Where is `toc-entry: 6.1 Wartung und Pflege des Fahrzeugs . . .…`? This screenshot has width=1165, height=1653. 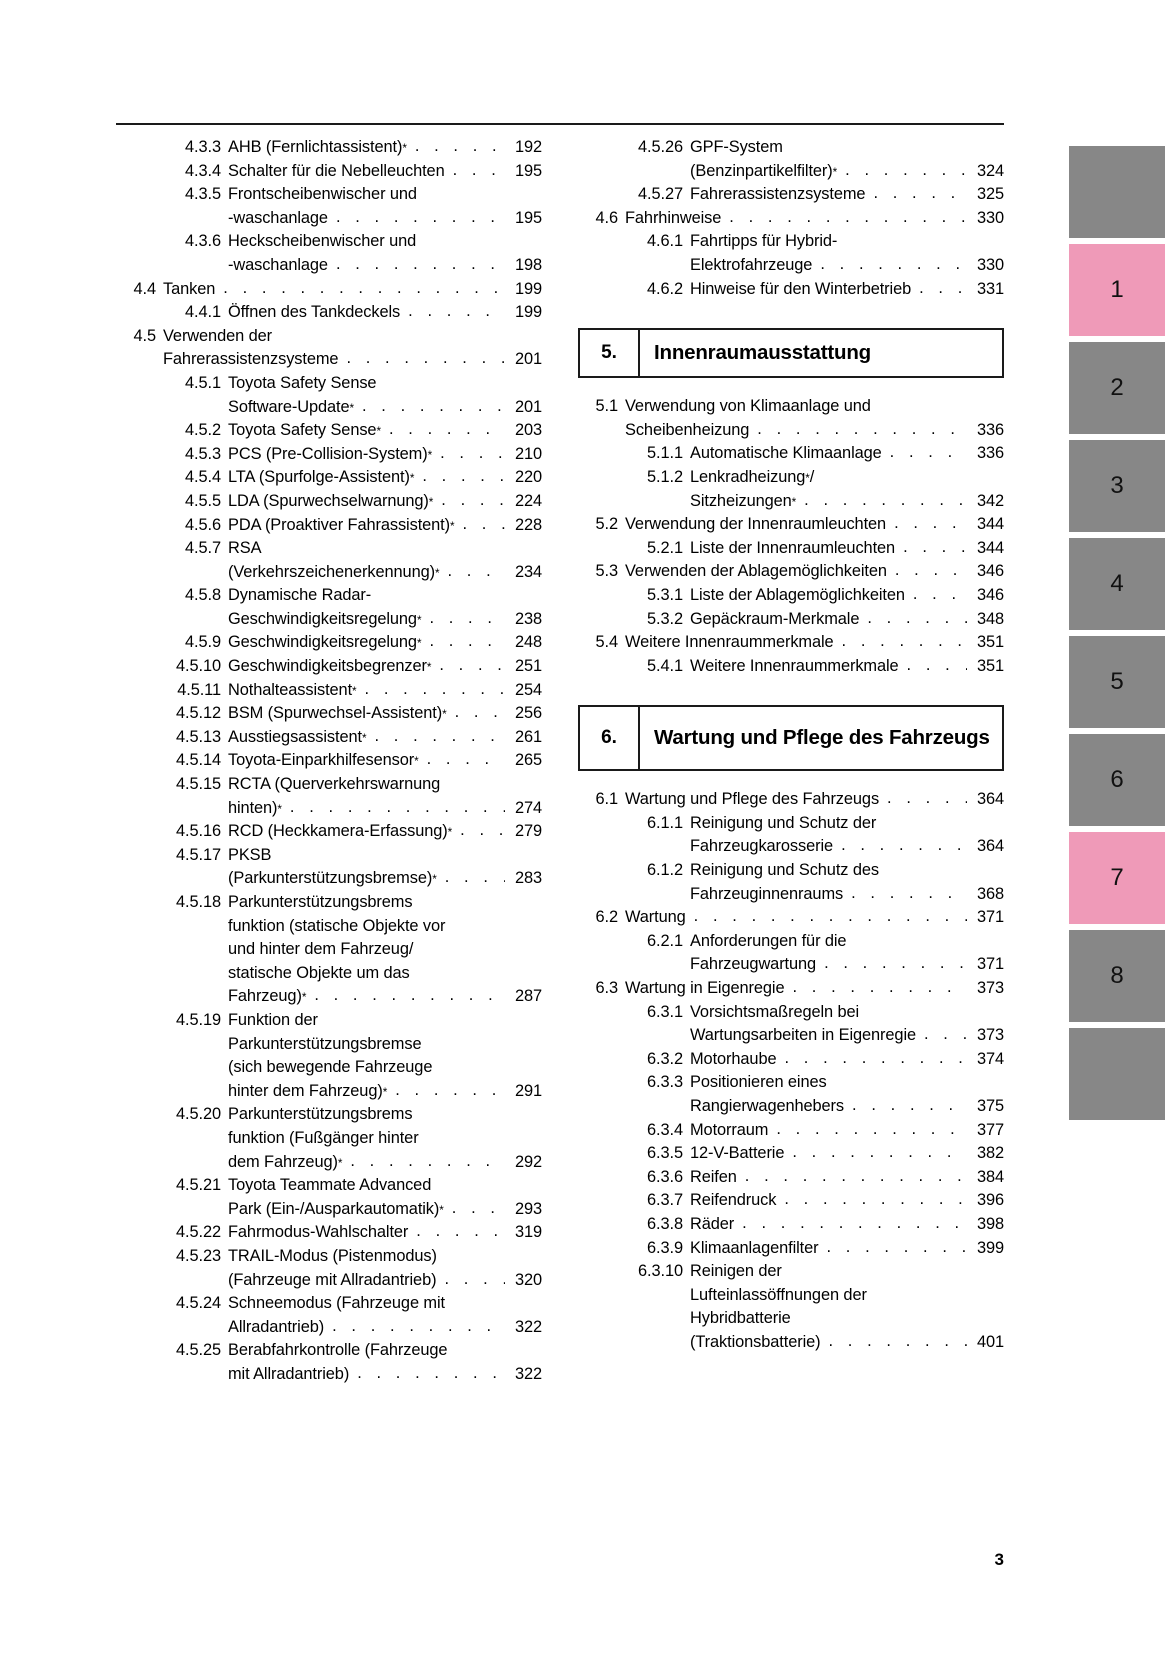
toc-entry: 6.1 Wartung und Pflege des Fahrzeugs . . .… is located at coordinates (791, 800).